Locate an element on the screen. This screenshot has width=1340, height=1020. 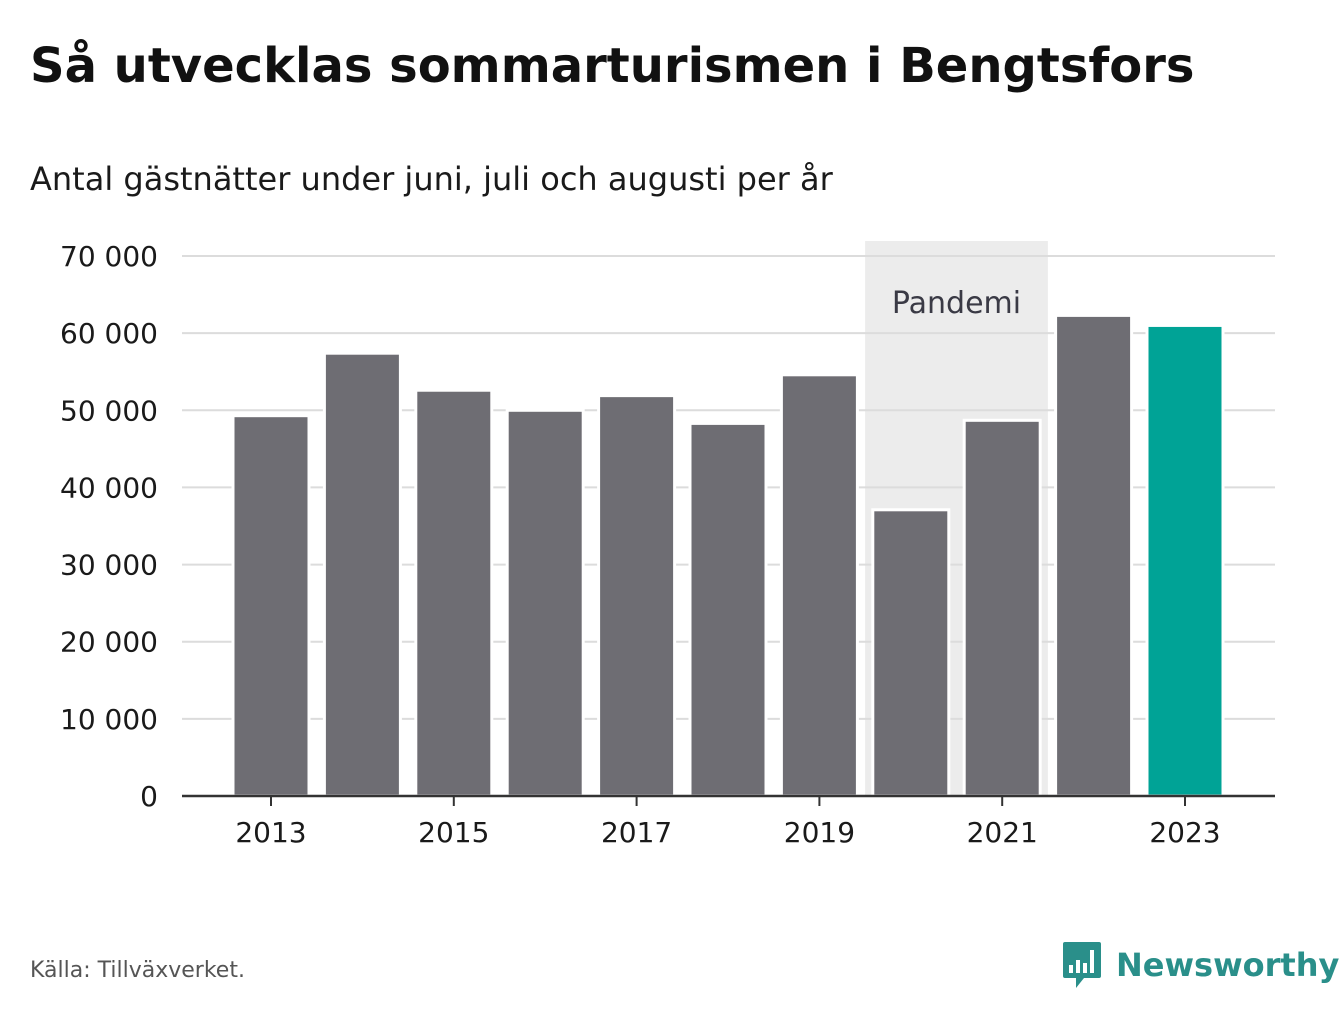
annotation-label: Pandemi is located at coordinates (956, 303).